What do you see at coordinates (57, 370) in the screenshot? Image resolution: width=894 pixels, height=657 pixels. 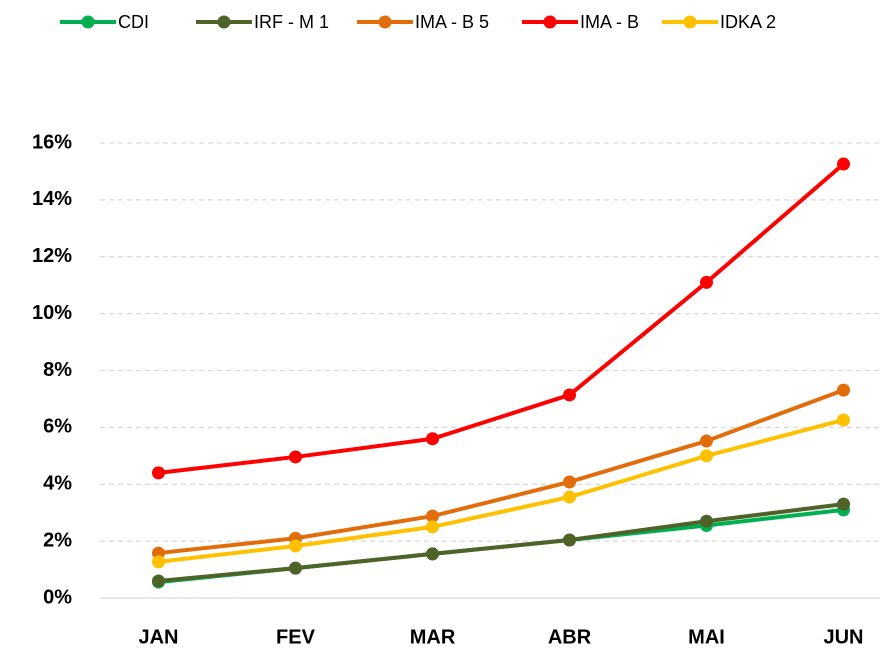 I see `y-tick-label: 8%` at bounding box center [57, 370].